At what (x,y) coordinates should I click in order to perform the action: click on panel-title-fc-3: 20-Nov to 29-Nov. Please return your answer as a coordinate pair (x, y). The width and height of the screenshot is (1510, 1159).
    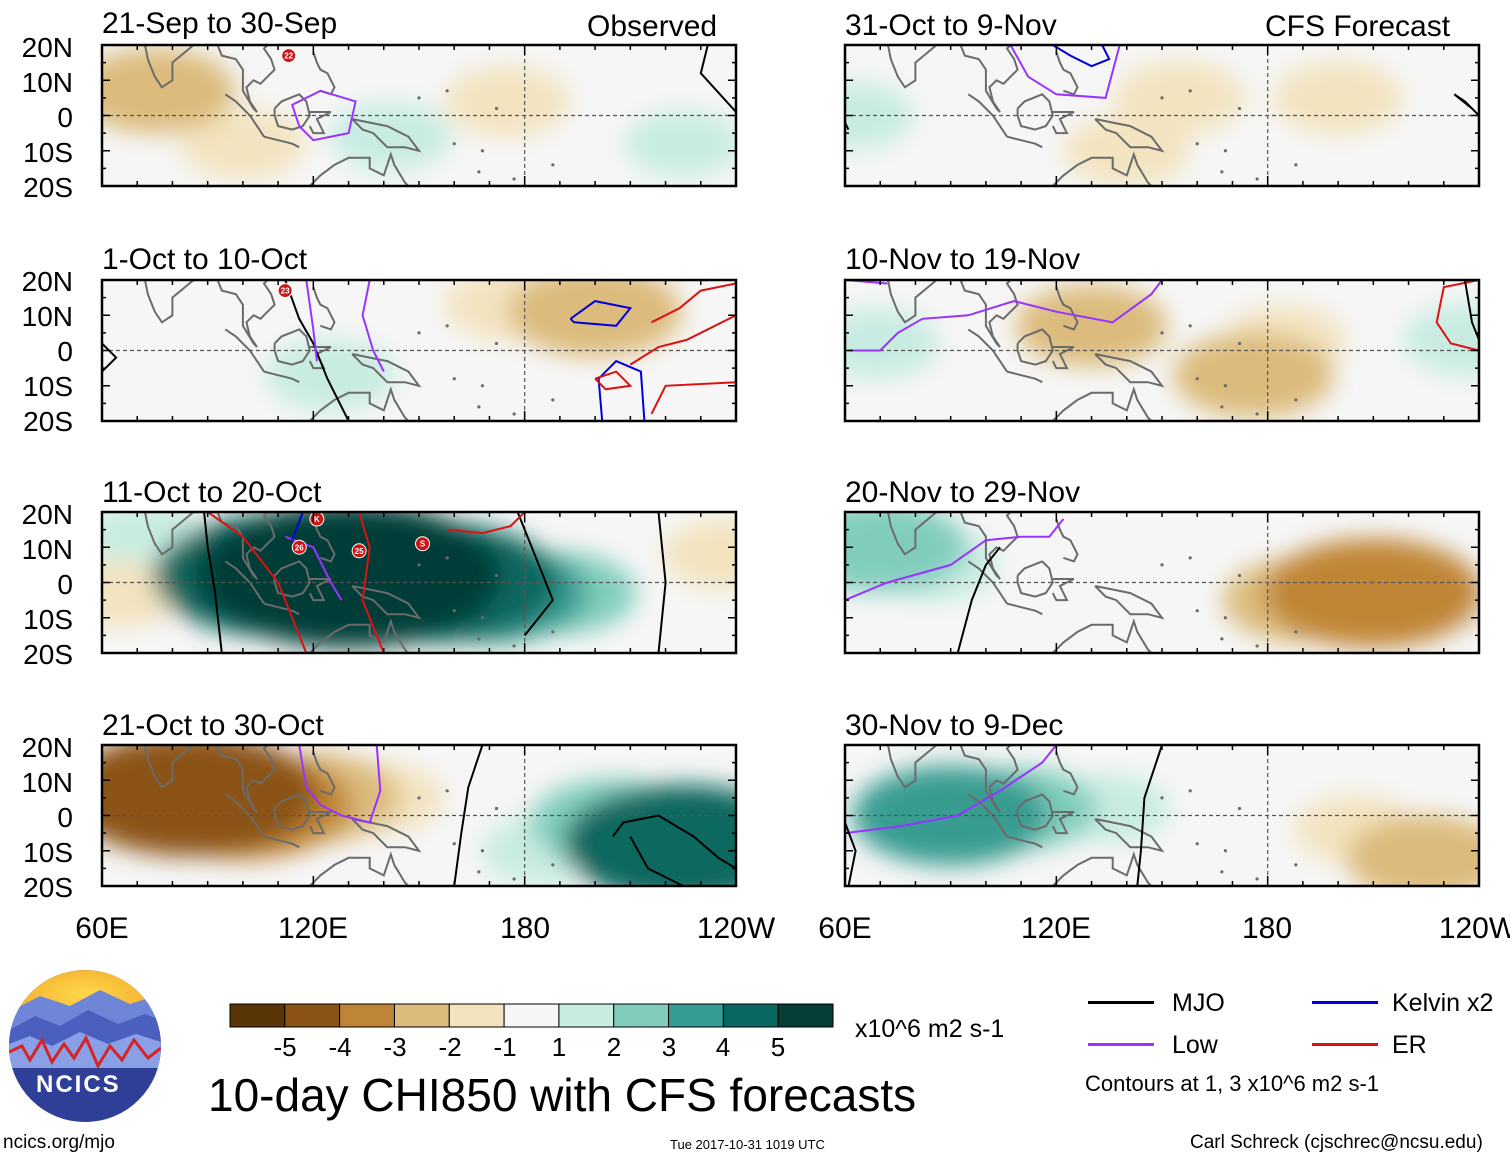
    Looking at the image, I should click on (963, 492).